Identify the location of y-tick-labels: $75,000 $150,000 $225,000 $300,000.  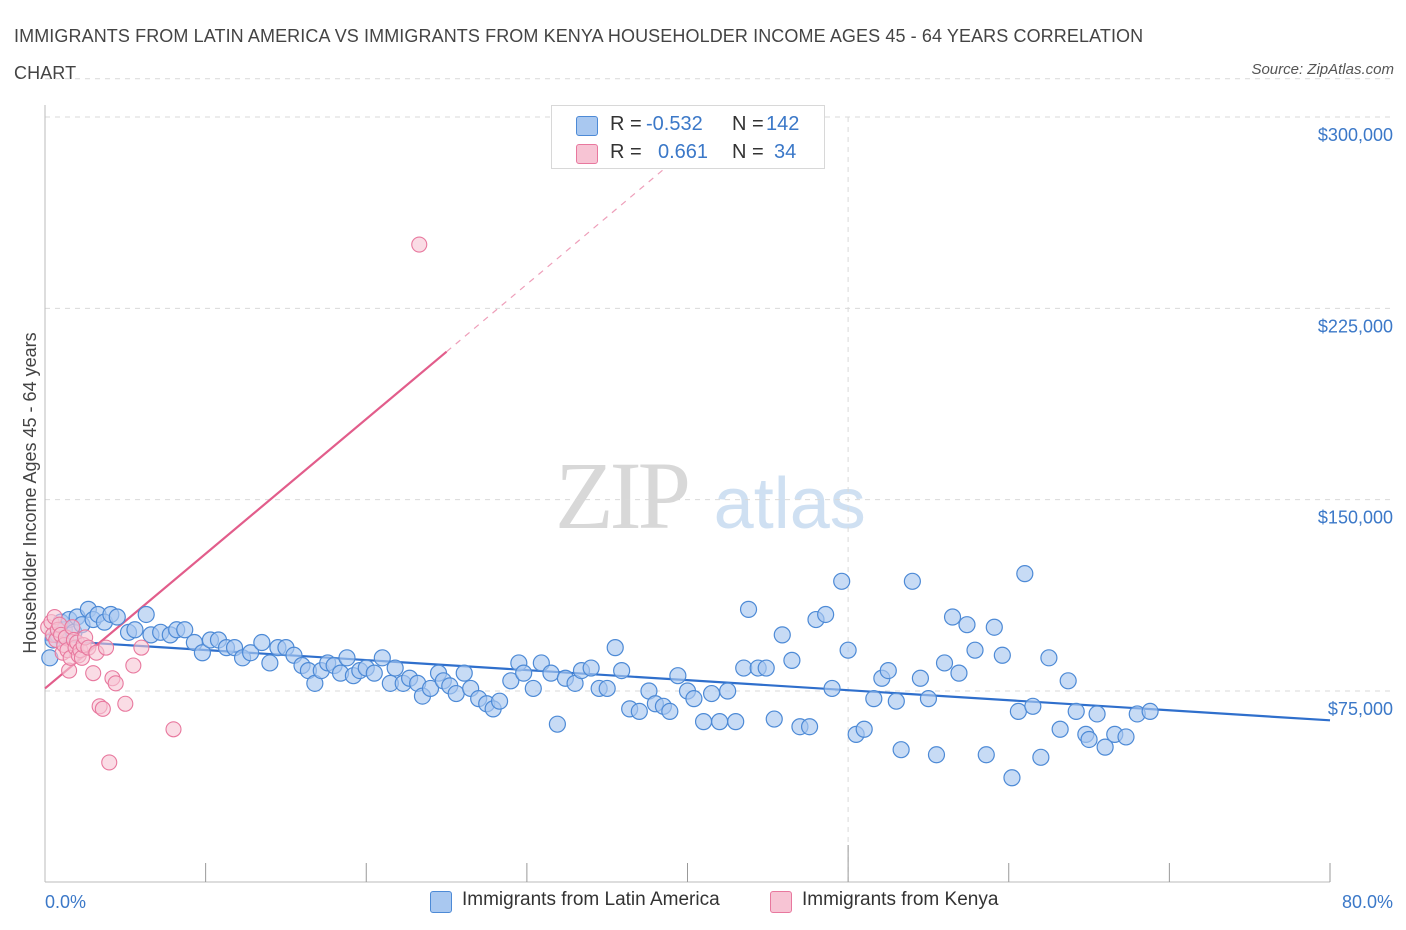
(1355, 422).